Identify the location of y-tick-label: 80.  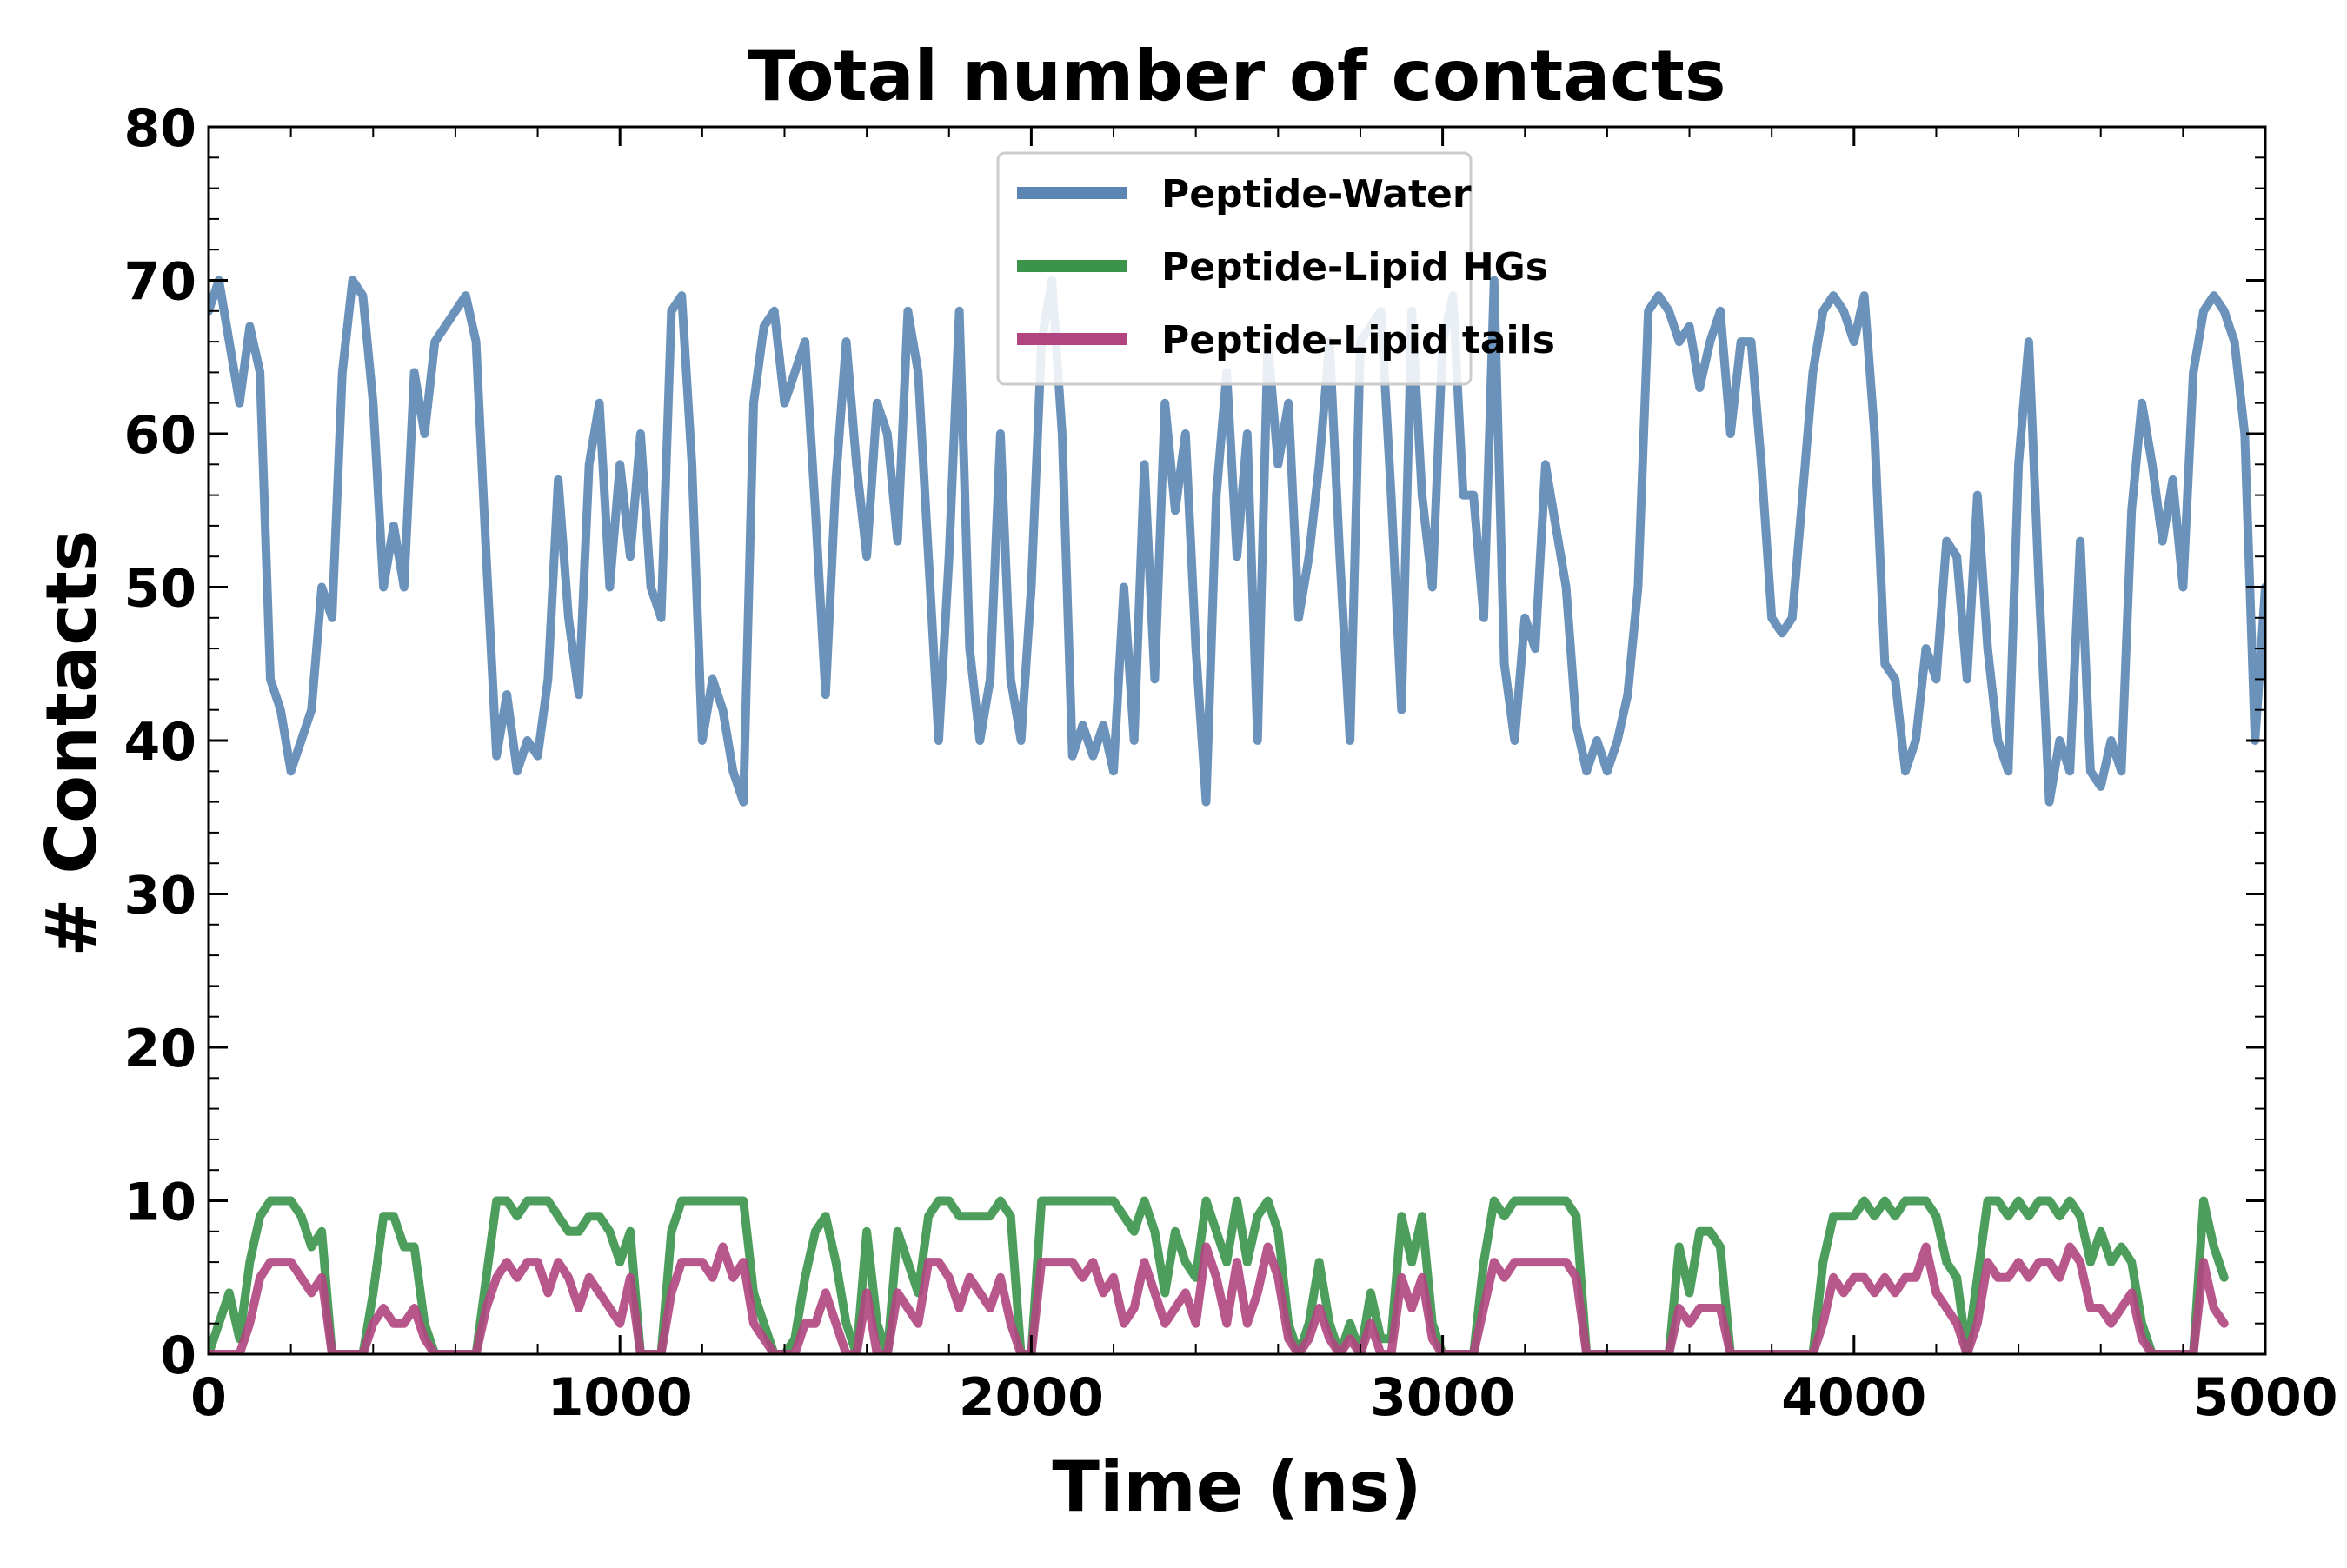
(160, 128).